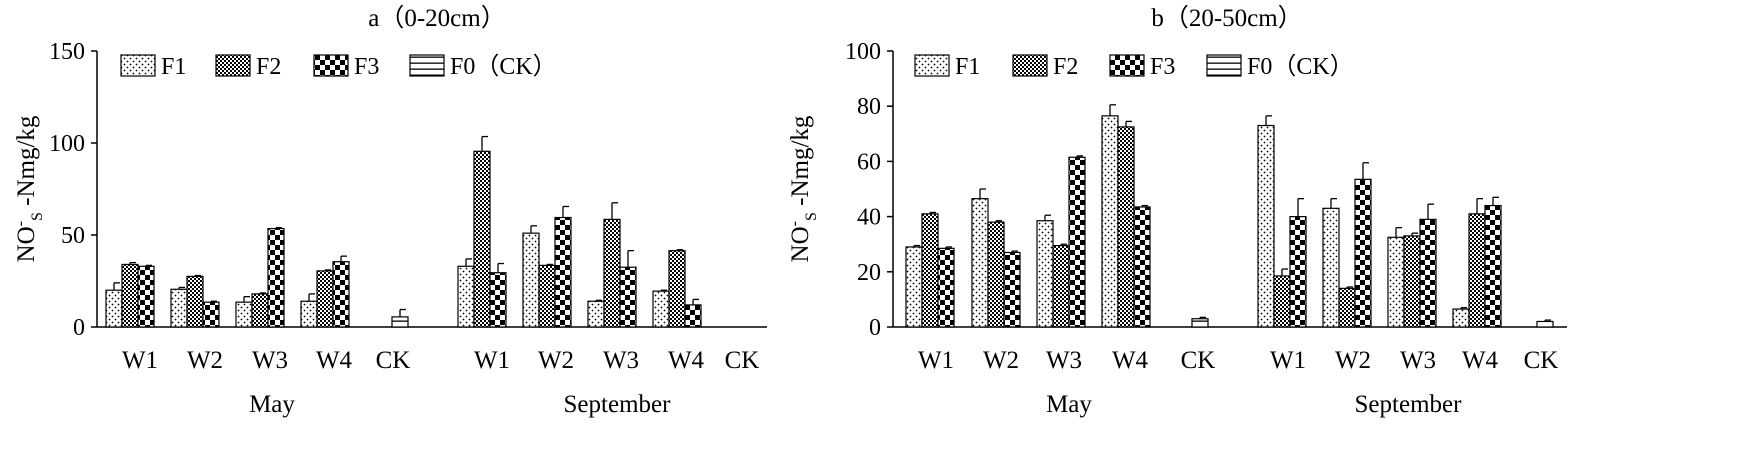 The height and width of the screenshot is (473, 1750). Describe the element at coordinates (1162, 67) in the screenshot. I see `legend-label: F3` at that location.